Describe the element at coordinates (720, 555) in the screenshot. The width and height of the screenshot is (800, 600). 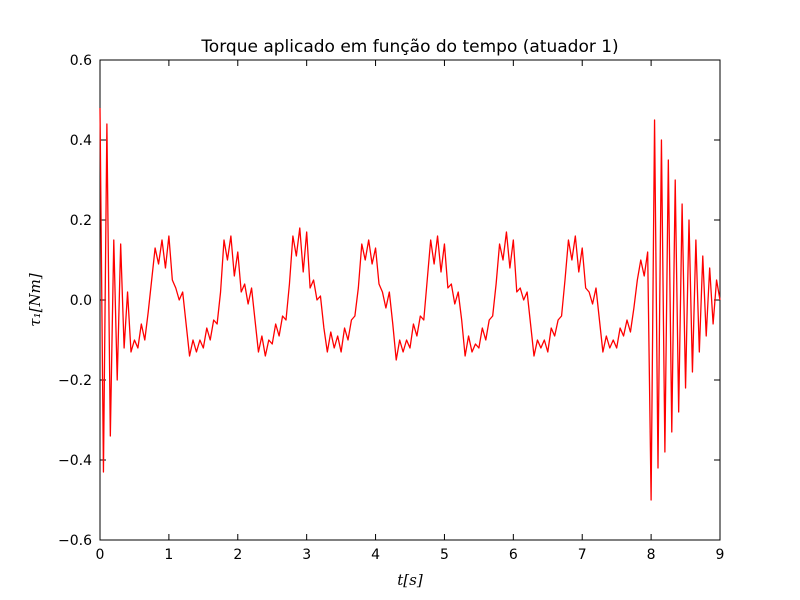
I see `x-tick-label: 9` at that location.